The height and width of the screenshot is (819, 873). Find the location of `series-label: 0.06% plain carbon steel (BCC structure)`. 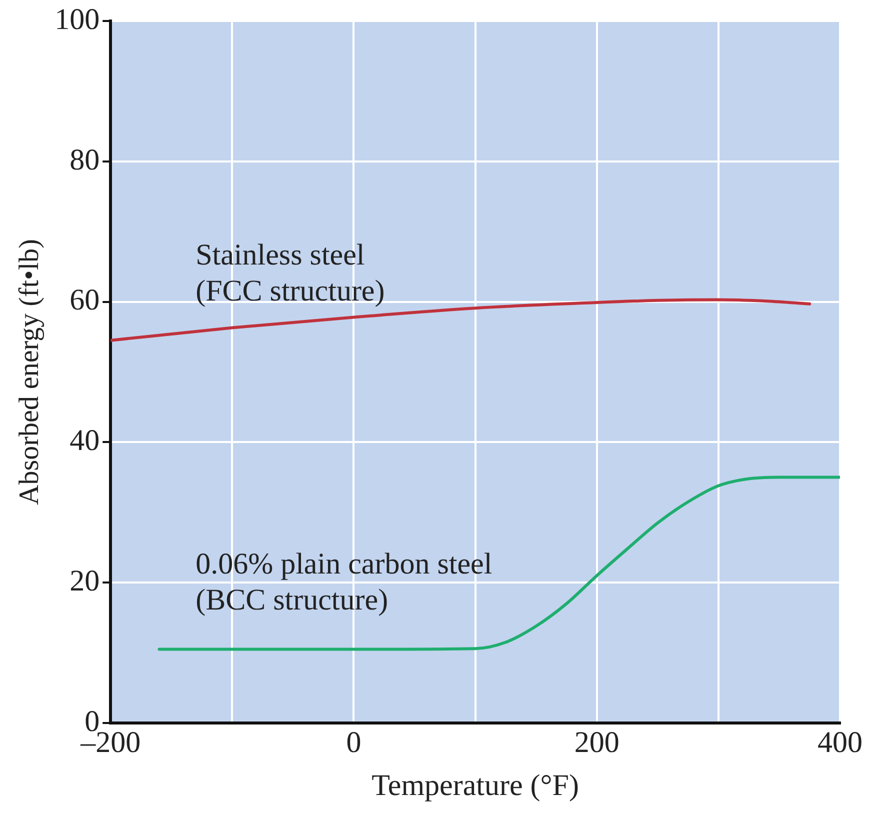

series-label: 0.06% plain carbon steel (BCC structure) is located at coordinates (344, 581).